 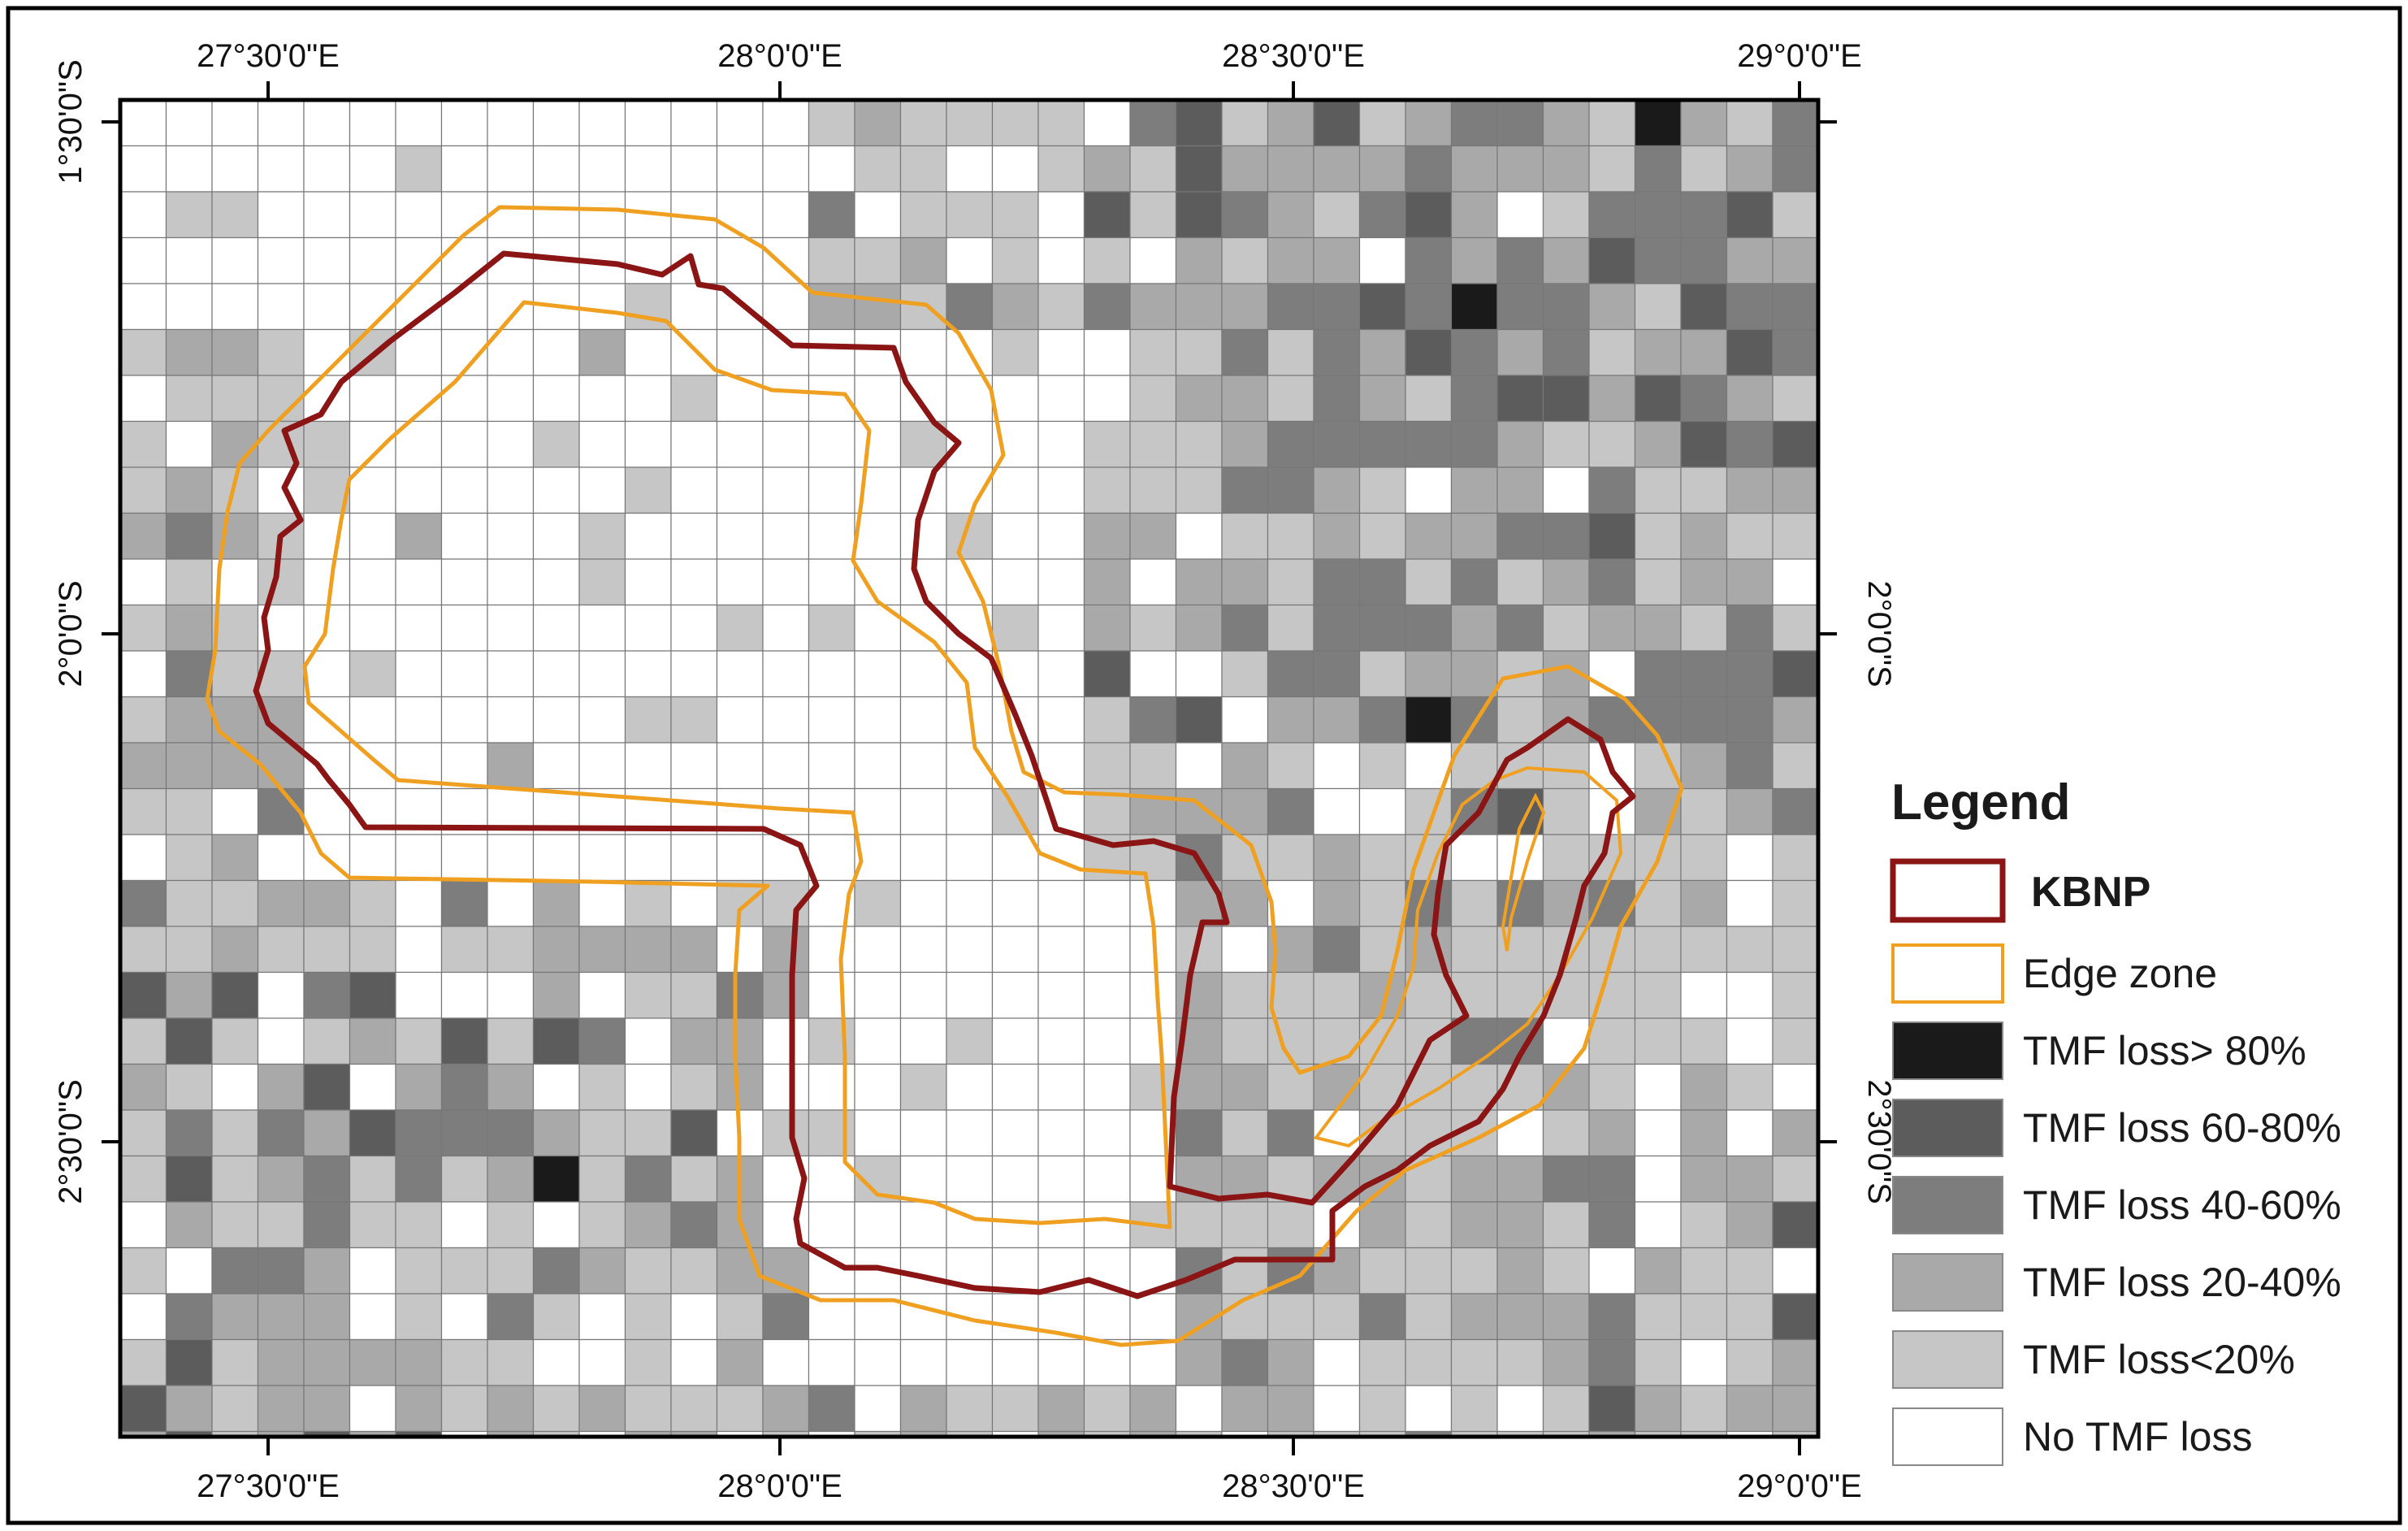 What do you see at coordinates (1879, 633) in the screenshot?
I see `right-tick-label: 2°0'0"S` at bounding box center [1879, 633].